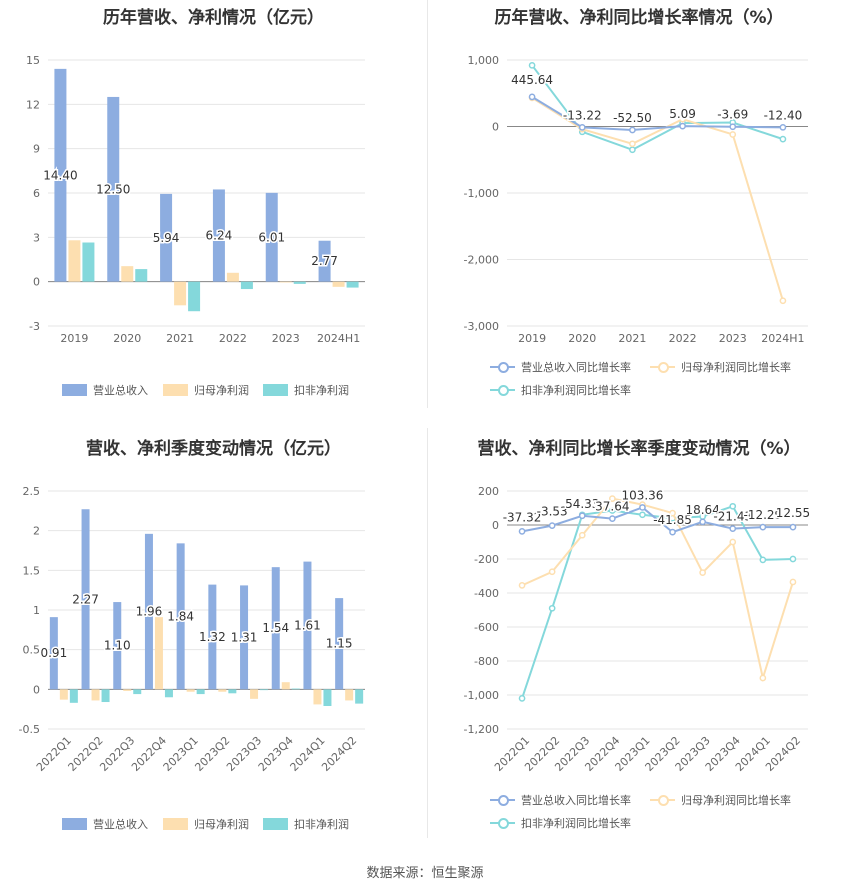 The image size is (850, 891). I want to click on chart-title: 营收、净利季度变动情况（亿元）, so click(213, 449).